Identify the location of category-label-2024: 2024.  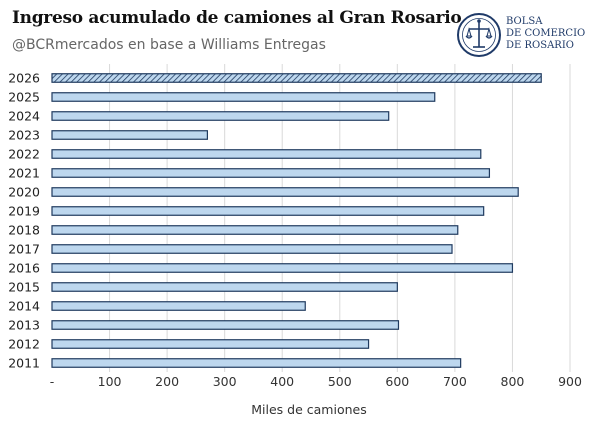
(24, 116).